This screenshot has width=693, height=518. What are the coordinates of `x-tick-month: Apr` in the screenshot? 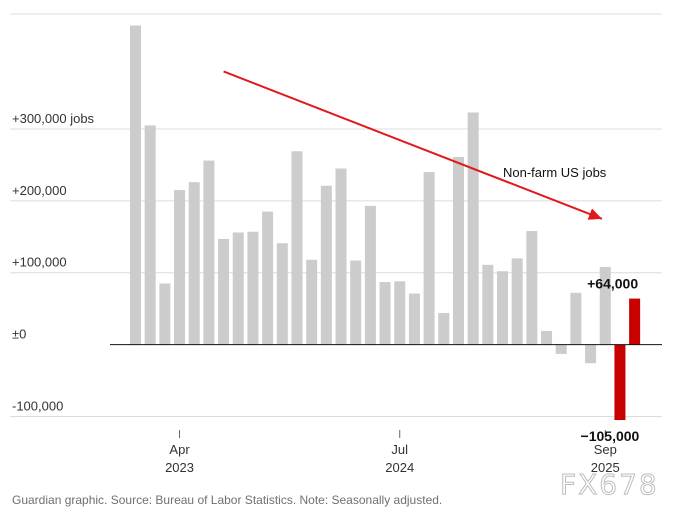 It's located at (179, 449).